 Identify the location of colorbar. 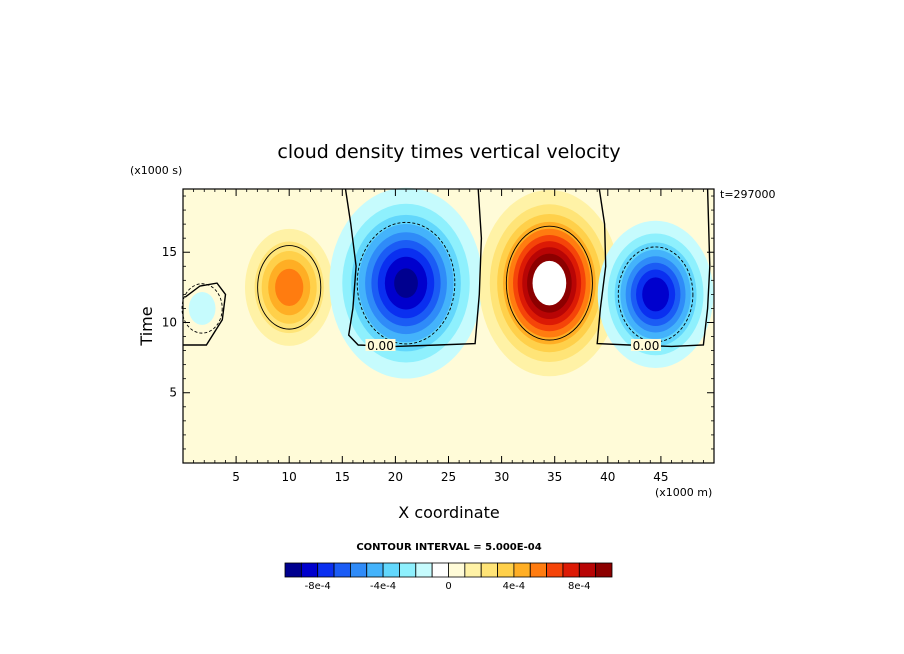
(448, 570).